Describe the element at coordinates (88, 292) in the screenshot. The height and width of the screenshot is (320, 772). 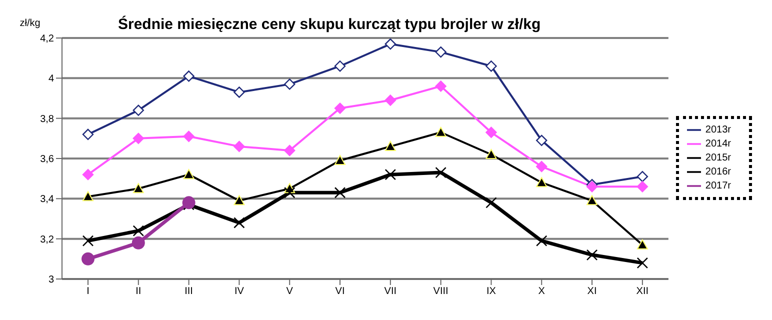
I see `x-tick-label: I` at that location.